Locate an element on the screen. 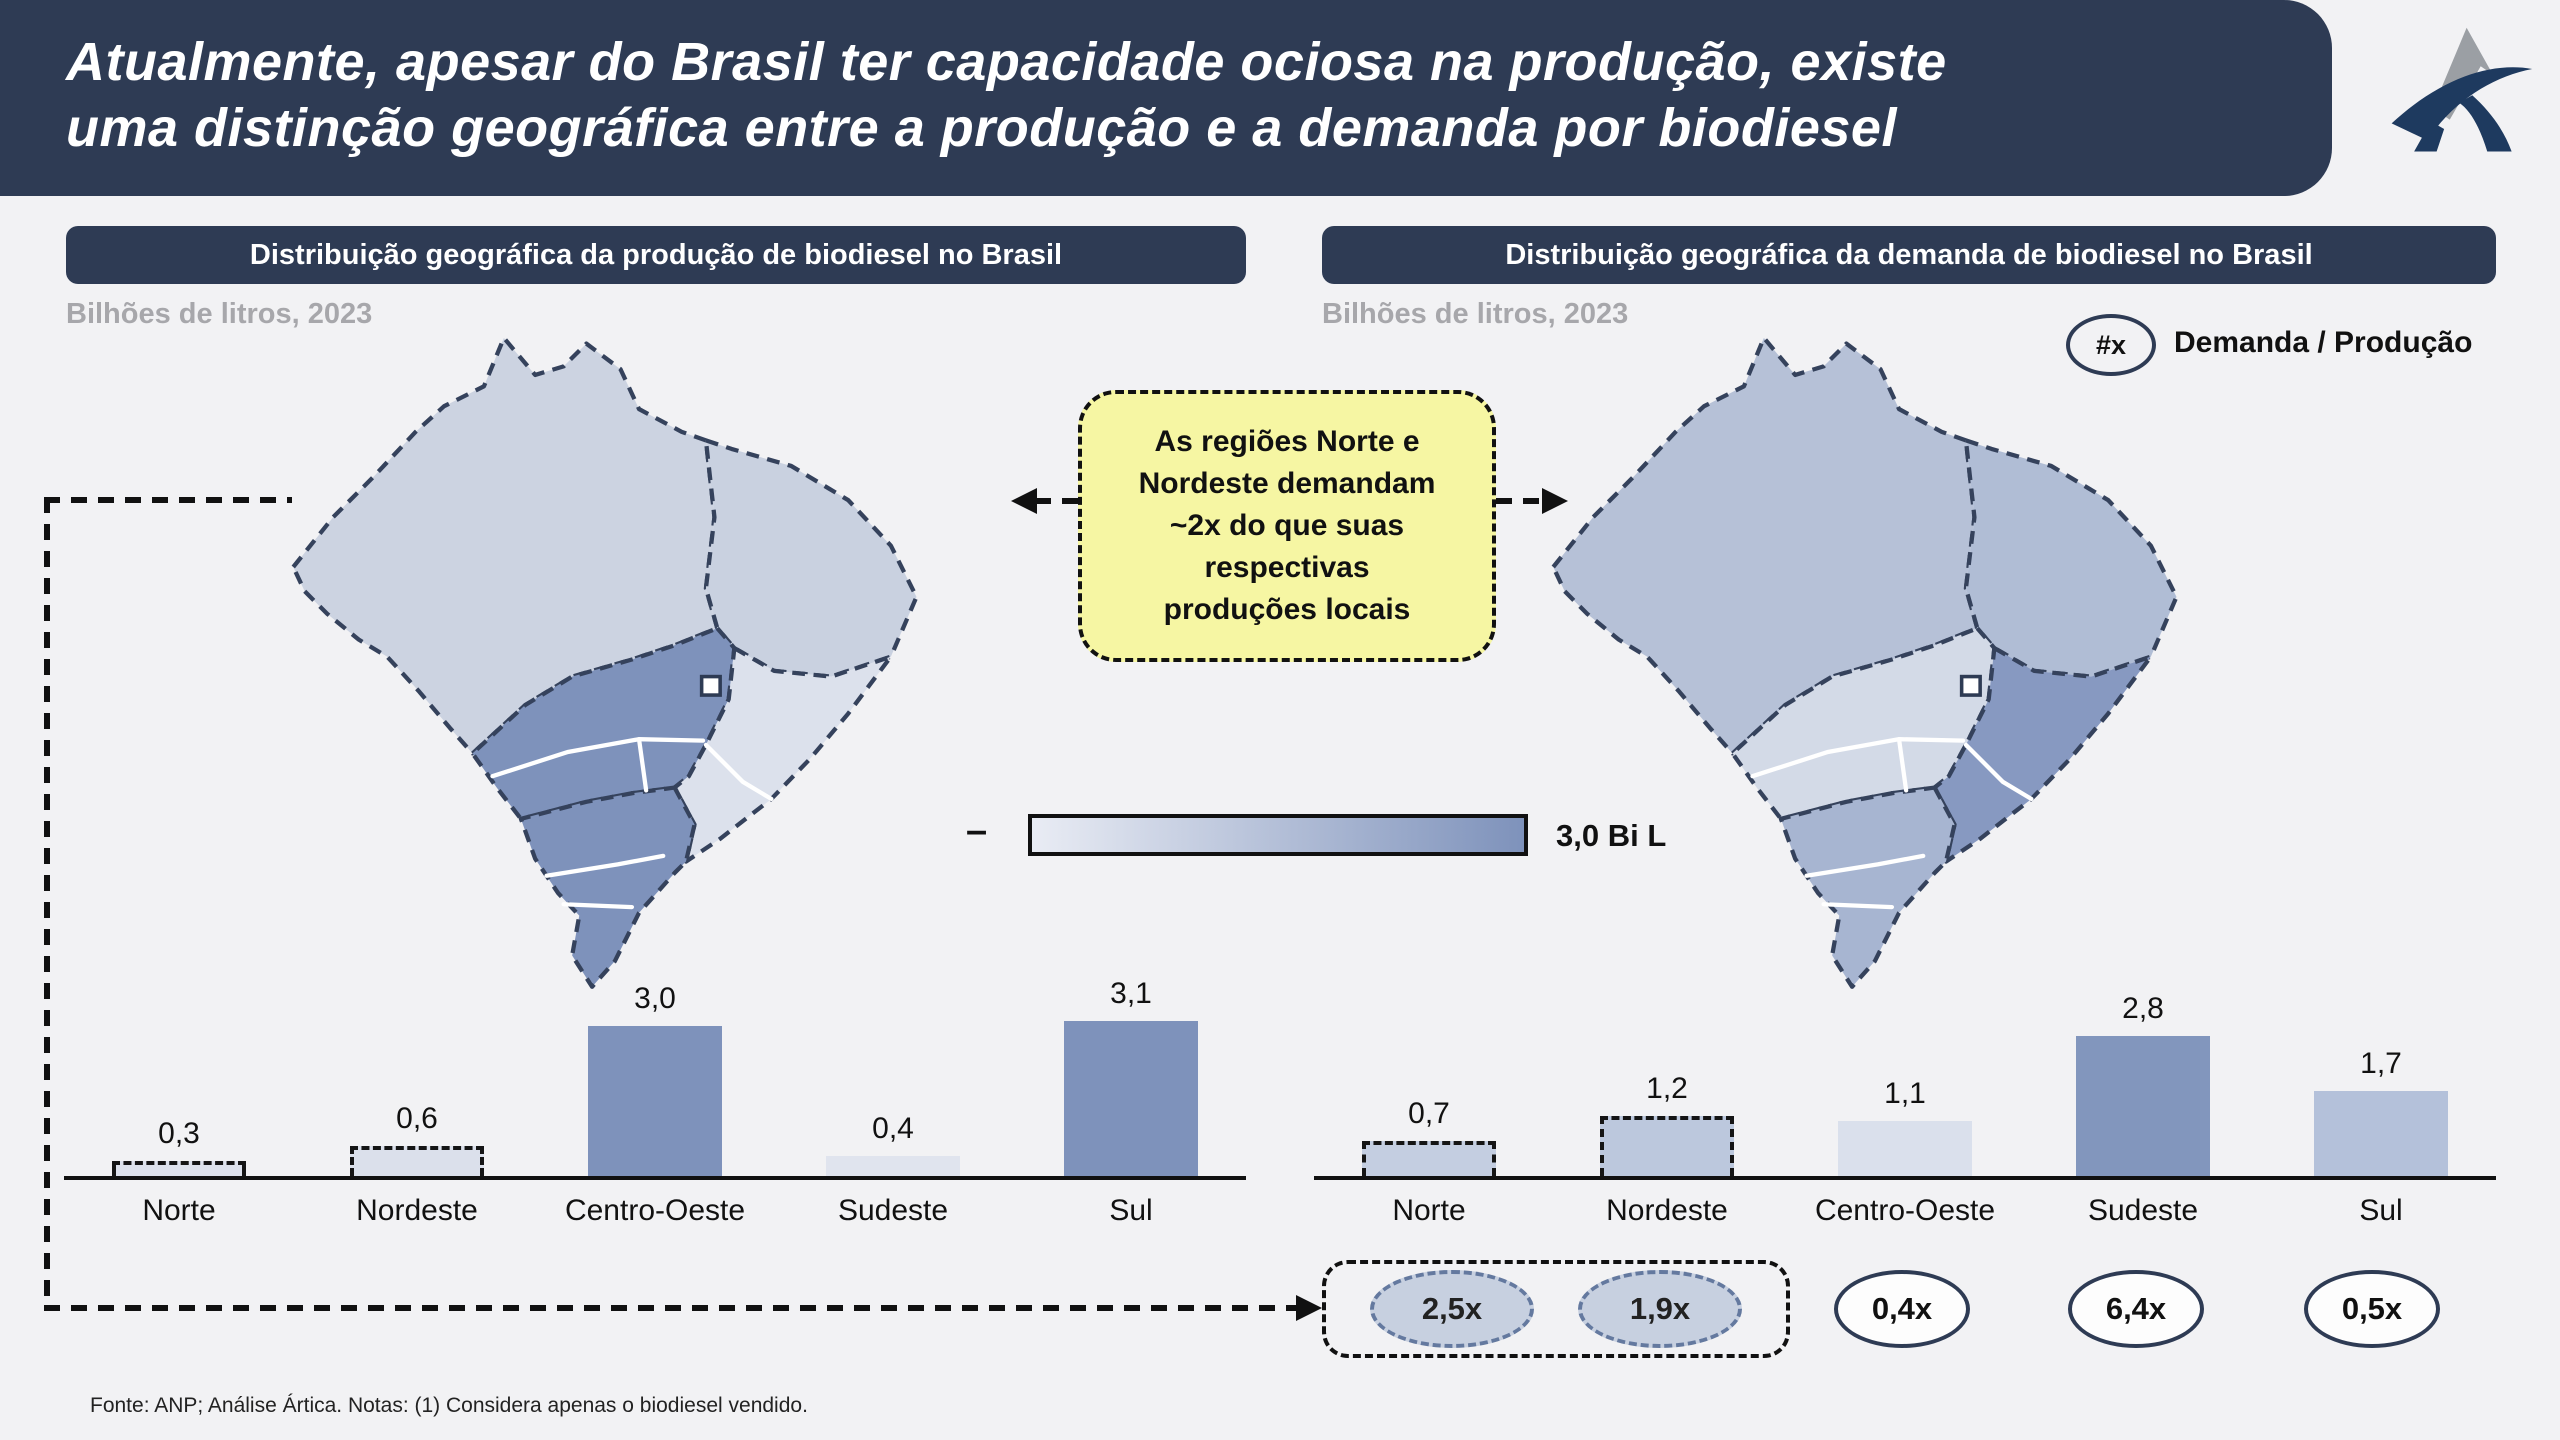  value-label: 3,0 is located at coordinates (655, 998).